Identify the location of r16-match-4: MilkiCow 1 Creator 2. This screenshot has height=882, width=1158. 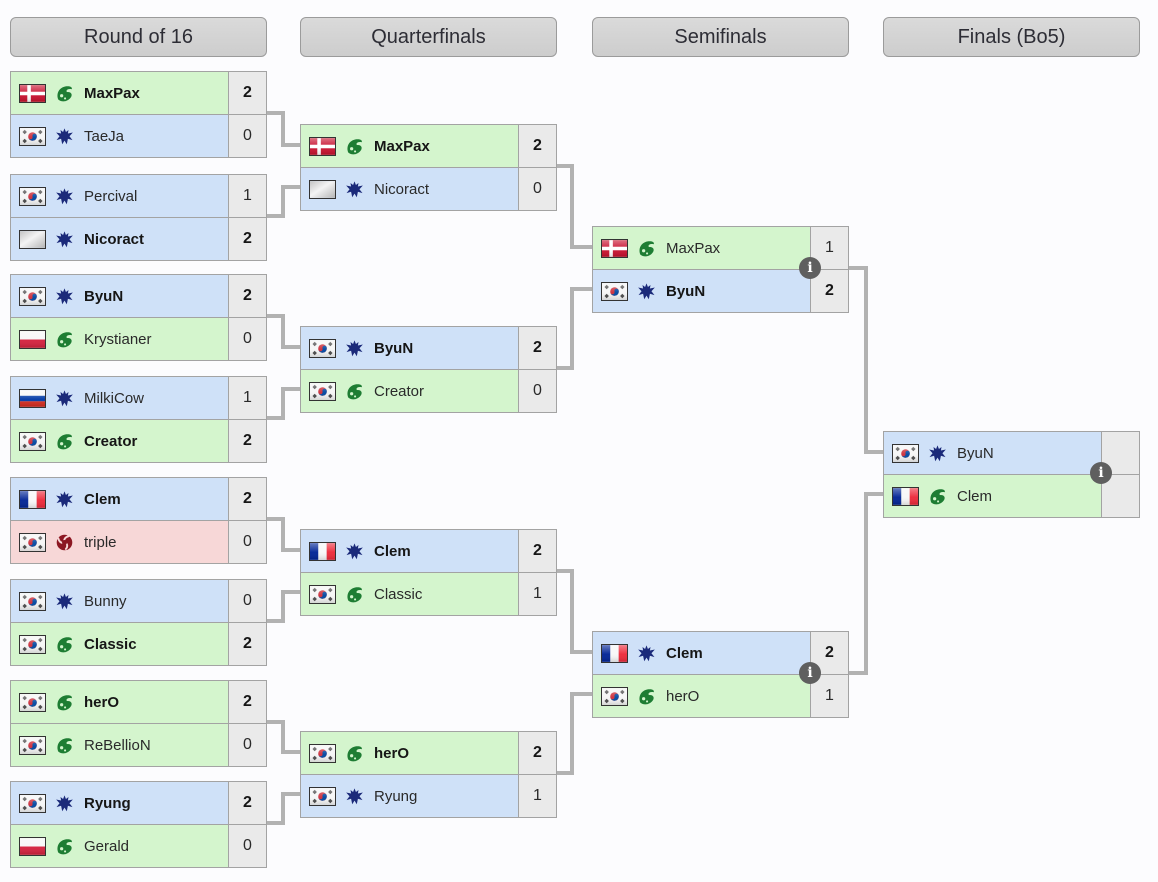
(138, 419).